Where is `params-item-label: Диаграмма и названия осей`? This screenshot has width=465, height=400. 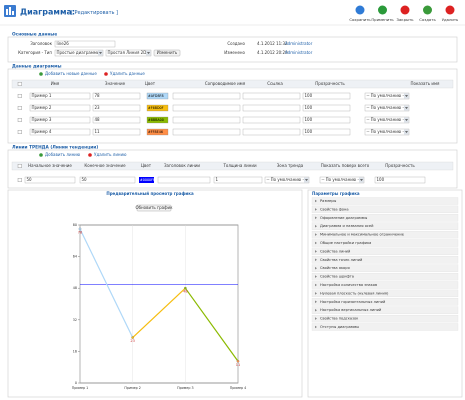 params-item-label: Диаграмма и названия осей is located at coordinates (347, 226).